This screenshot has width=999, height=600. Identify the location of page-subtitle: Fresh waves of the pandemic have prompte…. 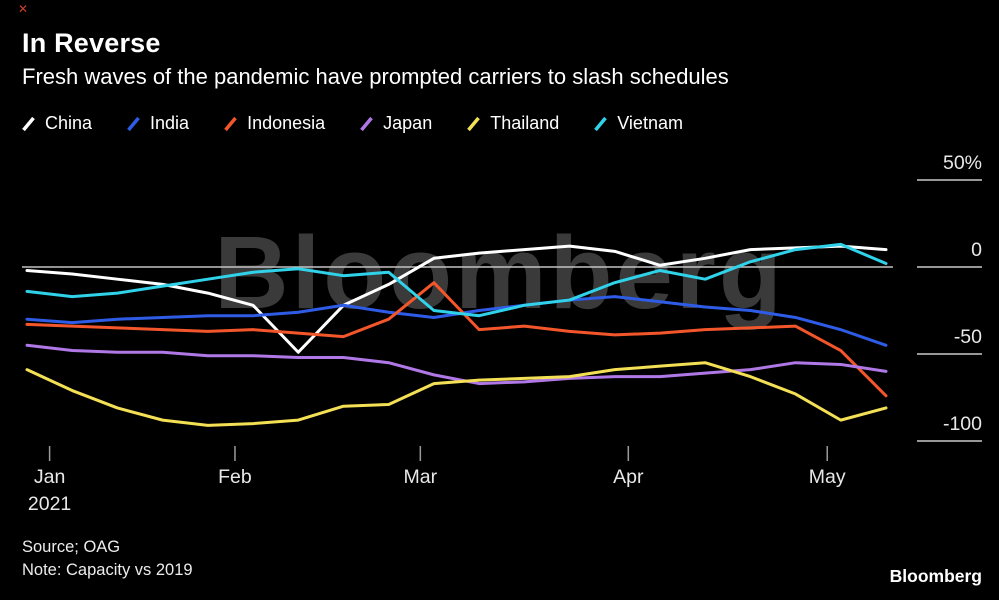
(375, 76).